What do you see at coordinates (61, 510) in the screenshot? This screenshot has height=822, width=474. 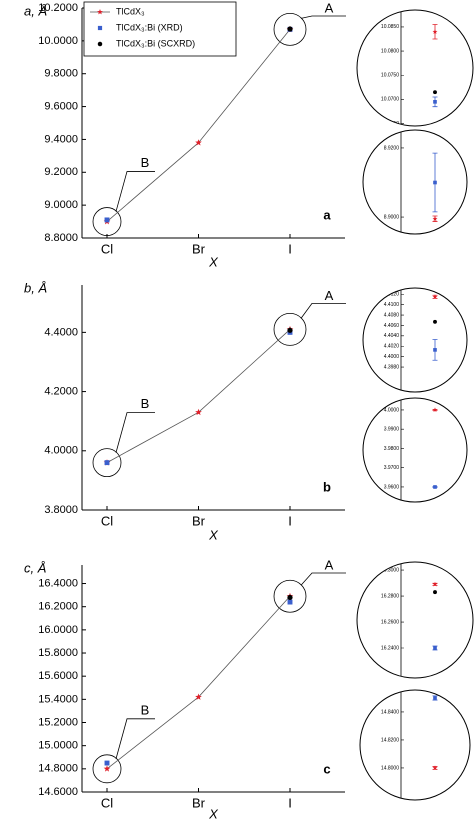 I see `y-tick-label: 3.8000` at bounding box center [61, 510].